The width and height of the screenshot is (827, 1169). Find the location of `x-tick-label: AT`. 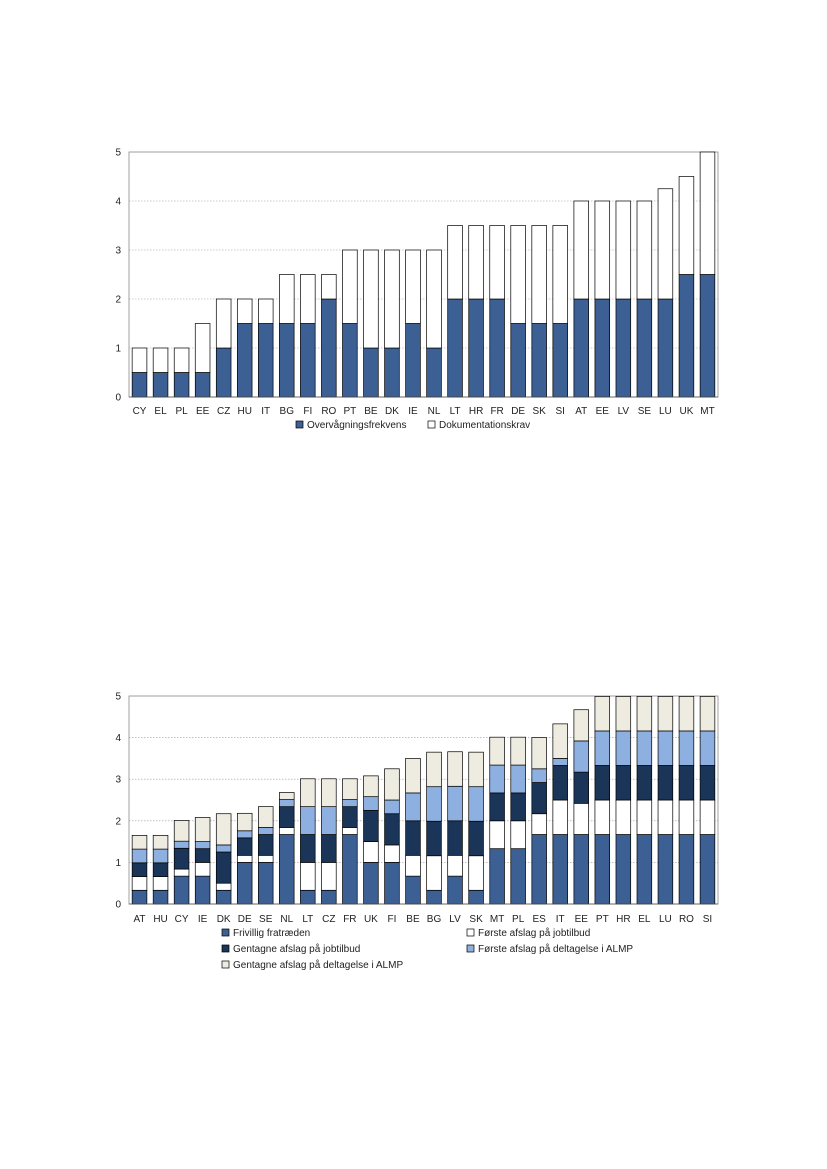

x-tick-label: AT is located at coordinates (139, 919).